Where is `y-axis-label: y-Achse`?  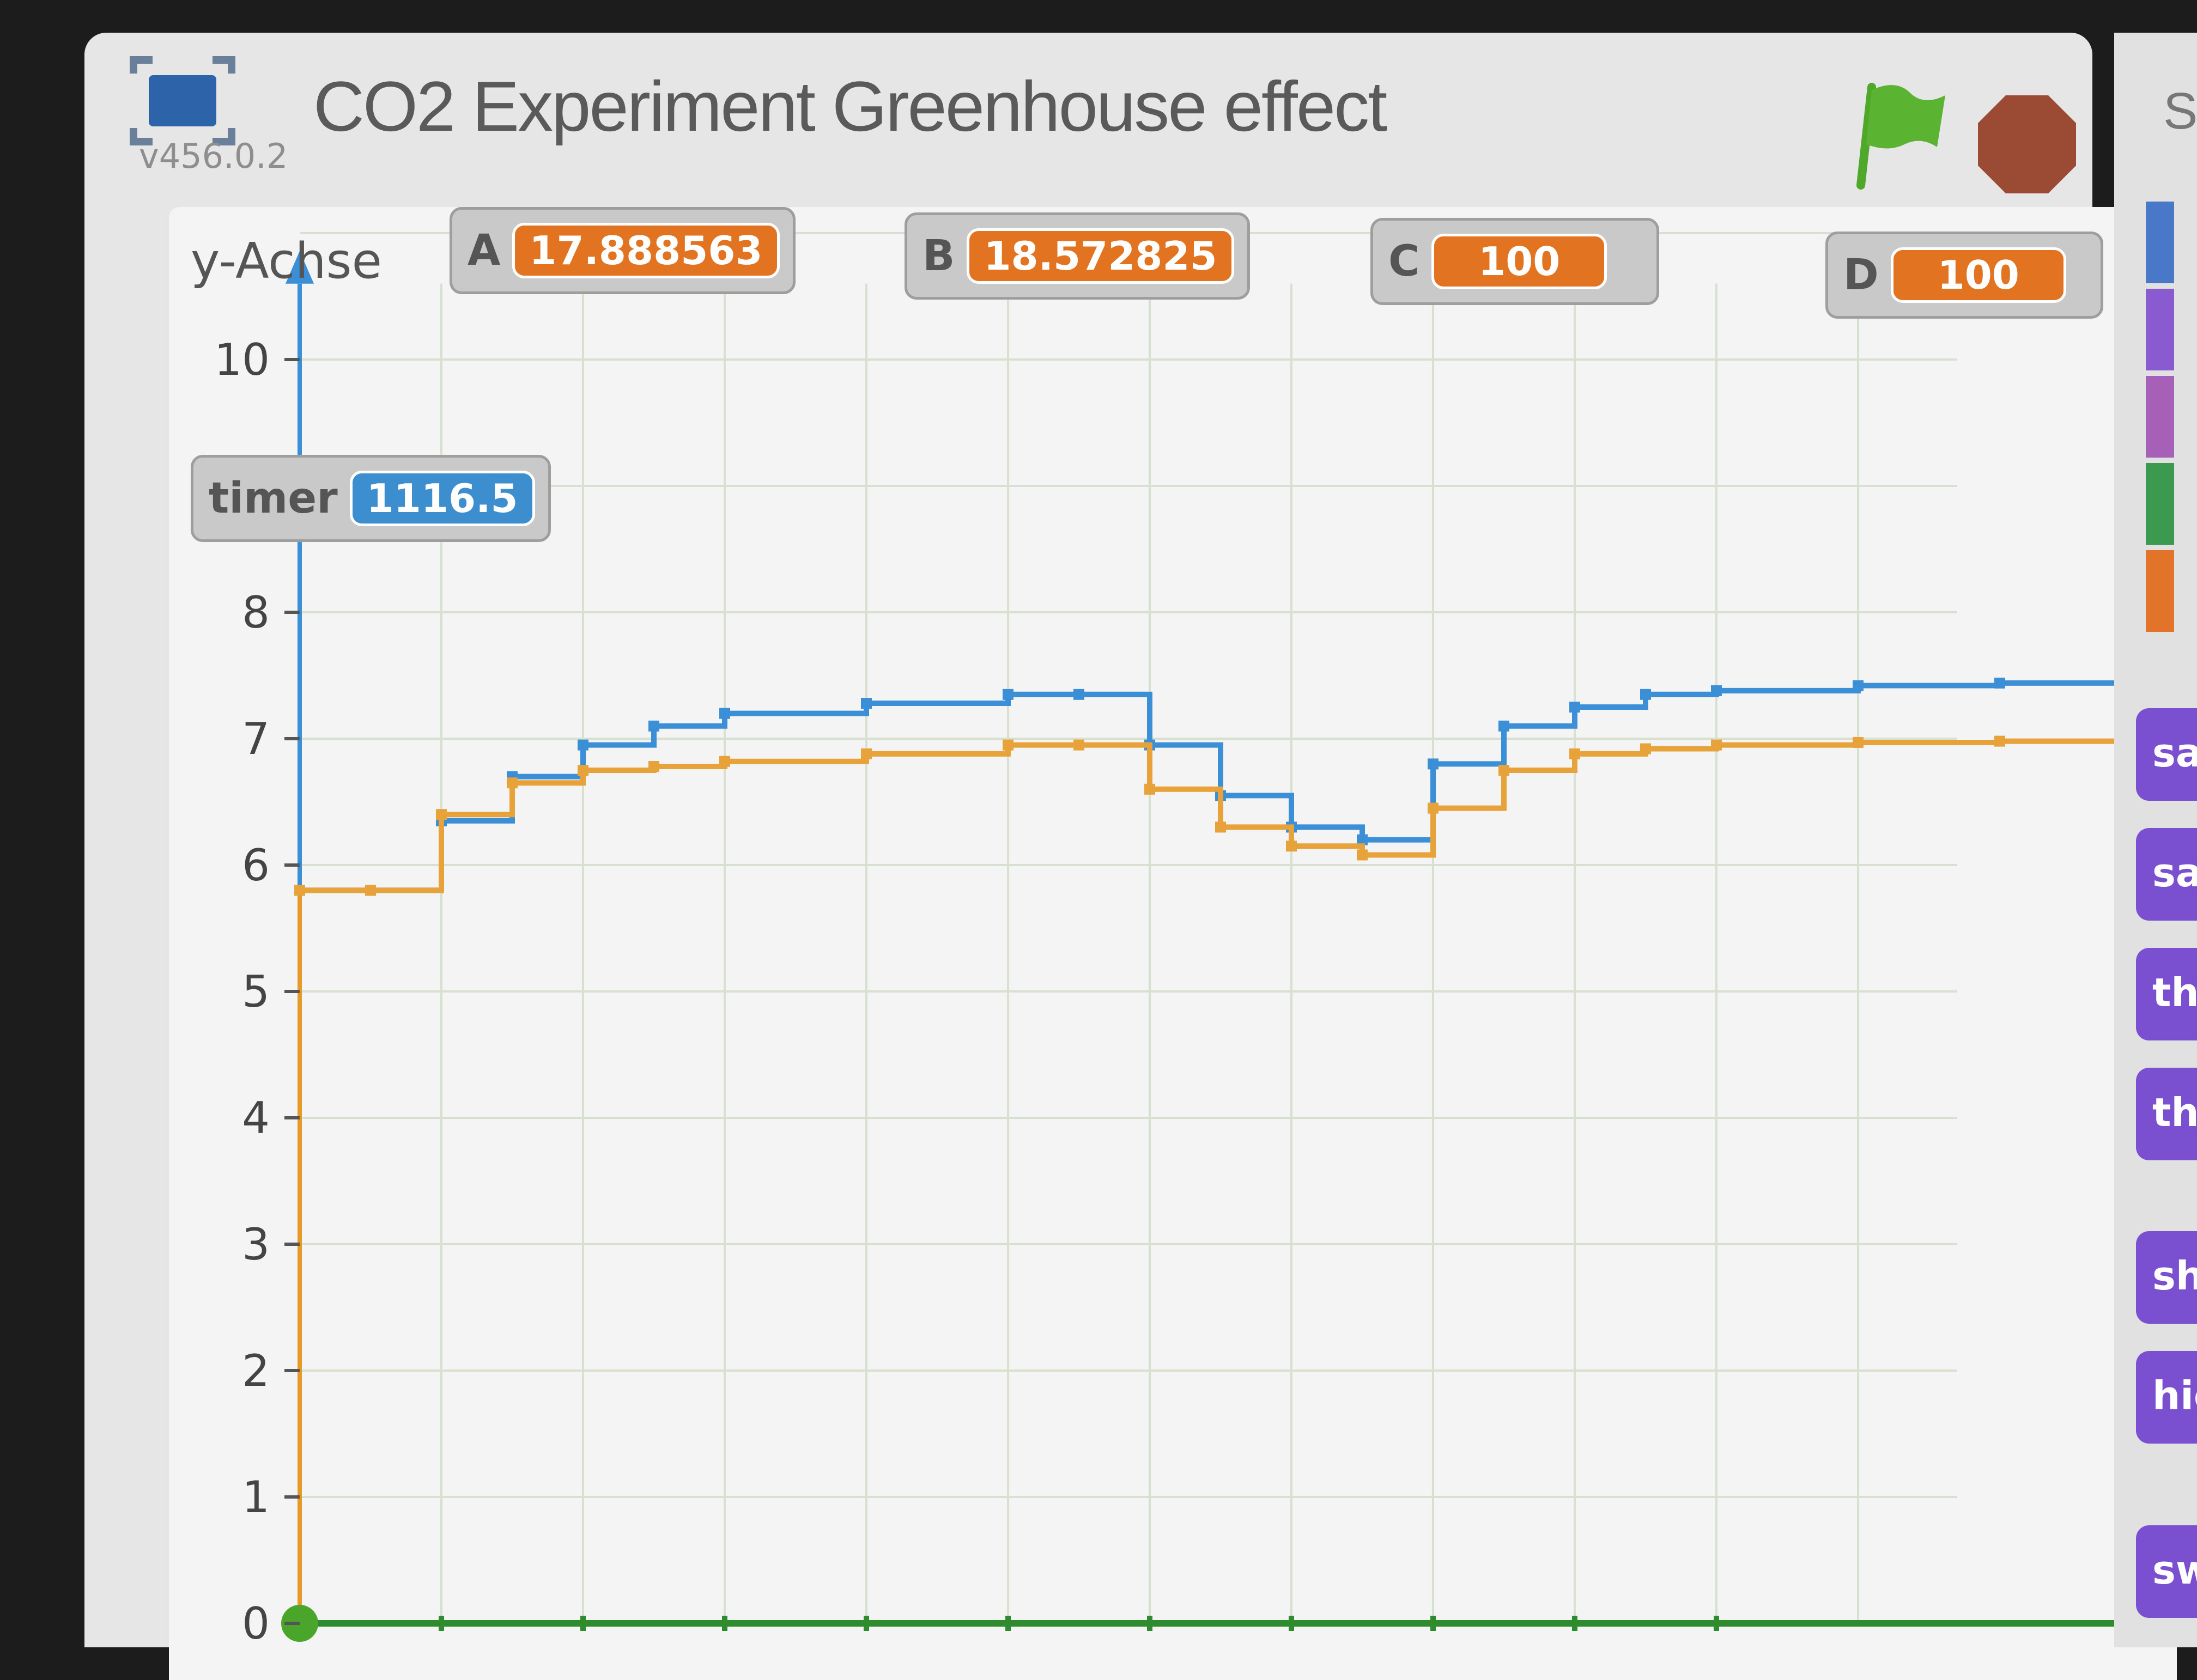
y-axis-label: y-Achse is located at coordinates (286, 261).